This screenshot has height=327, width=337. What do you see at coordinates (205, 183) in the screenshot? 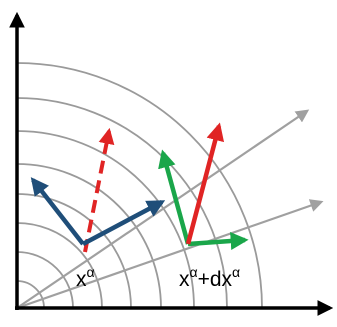
I see `solid-reference-vector` at bounding box center [205, 183].